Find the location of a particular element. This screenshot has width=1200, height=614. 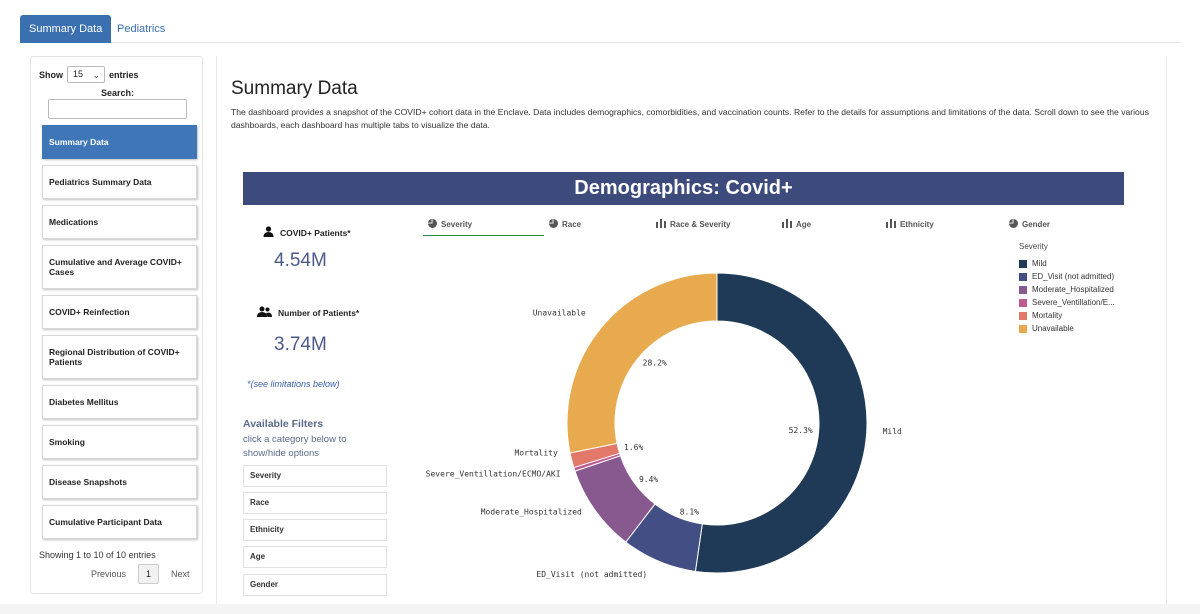

chart-tab-label: Severity is located at coordinates (457, 224).